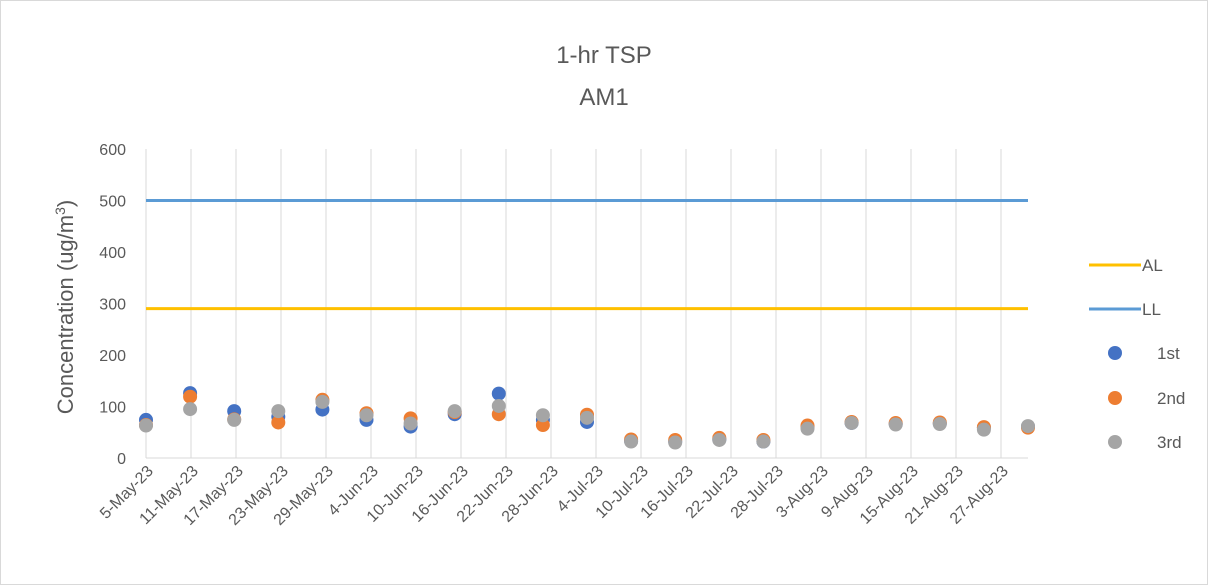 This screenshot has width=1208, height=585. Describe the element at coordinates (1115, 353) in the screenshot. I see `legend-swatch-1st` at that location.